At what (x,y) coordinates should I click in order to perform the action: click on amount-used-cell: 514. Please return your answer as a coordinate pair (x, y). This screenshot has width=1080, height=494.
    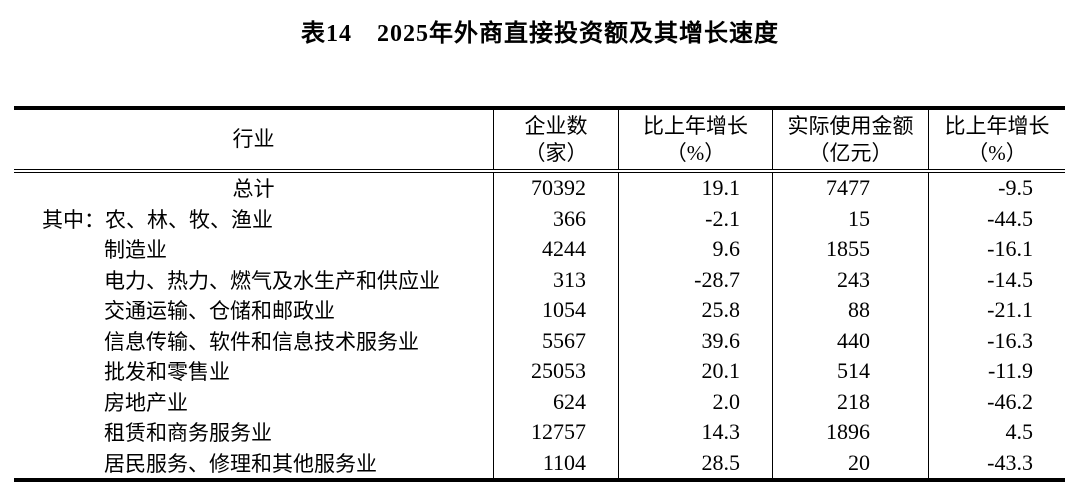
    Looking at the image, I should click on (850, 371).